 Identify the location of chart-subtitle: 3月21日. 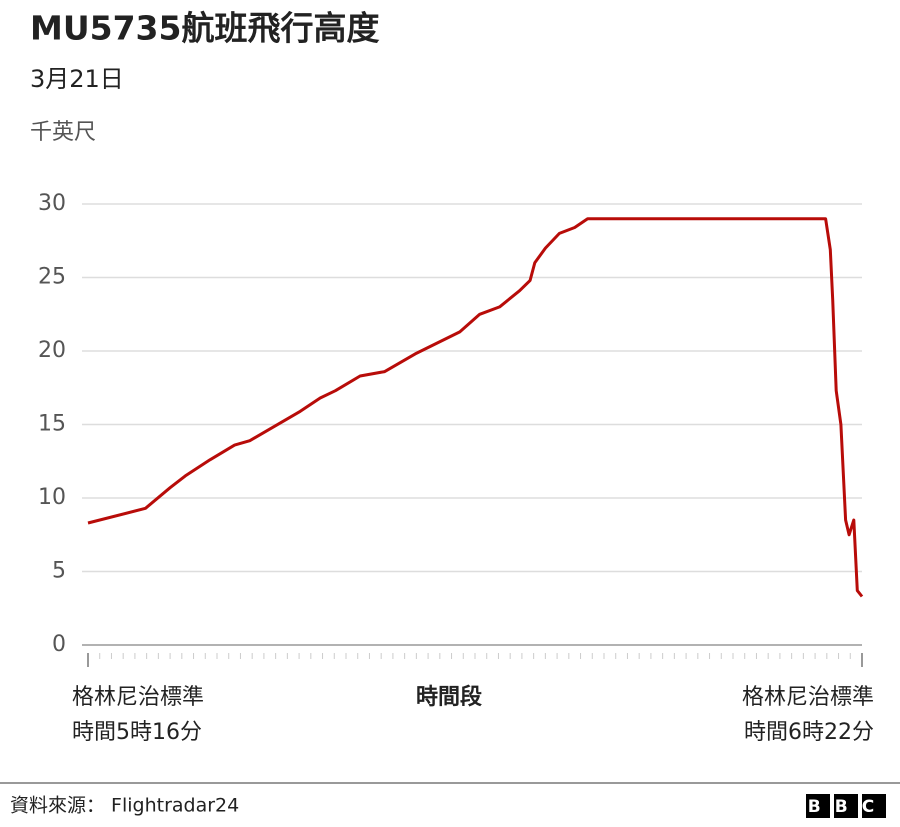
(77, 79).